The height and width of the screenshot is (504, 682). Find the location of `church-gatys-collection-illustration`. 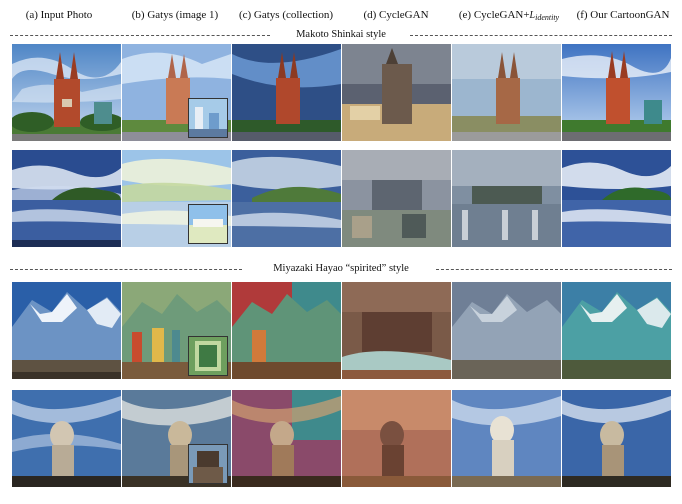

church-gatys-collection-illustration is located at coordinates (286, 92).